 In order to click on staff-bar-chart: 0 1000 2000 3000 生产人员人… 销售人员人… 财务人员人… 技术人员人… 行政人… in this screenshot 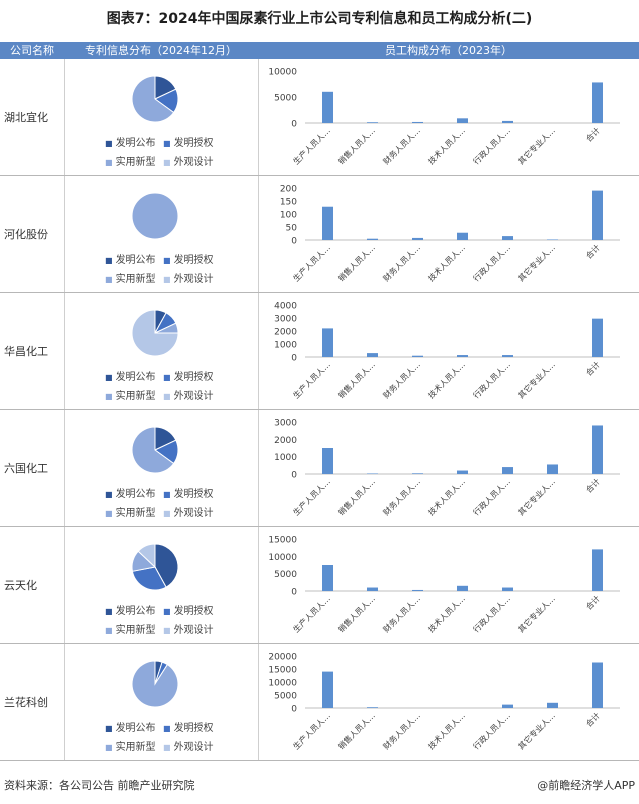, I will do `click(447, 468)`.